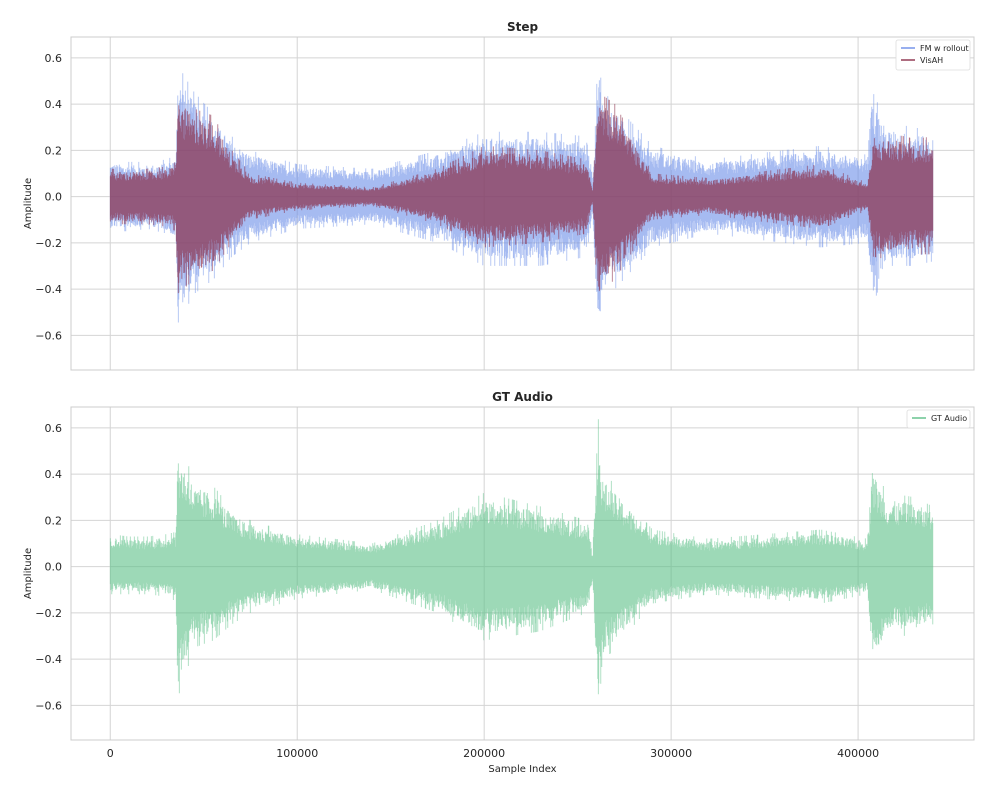 The image size is (996, 797). I want to click on legend-box, so click(938, 419).